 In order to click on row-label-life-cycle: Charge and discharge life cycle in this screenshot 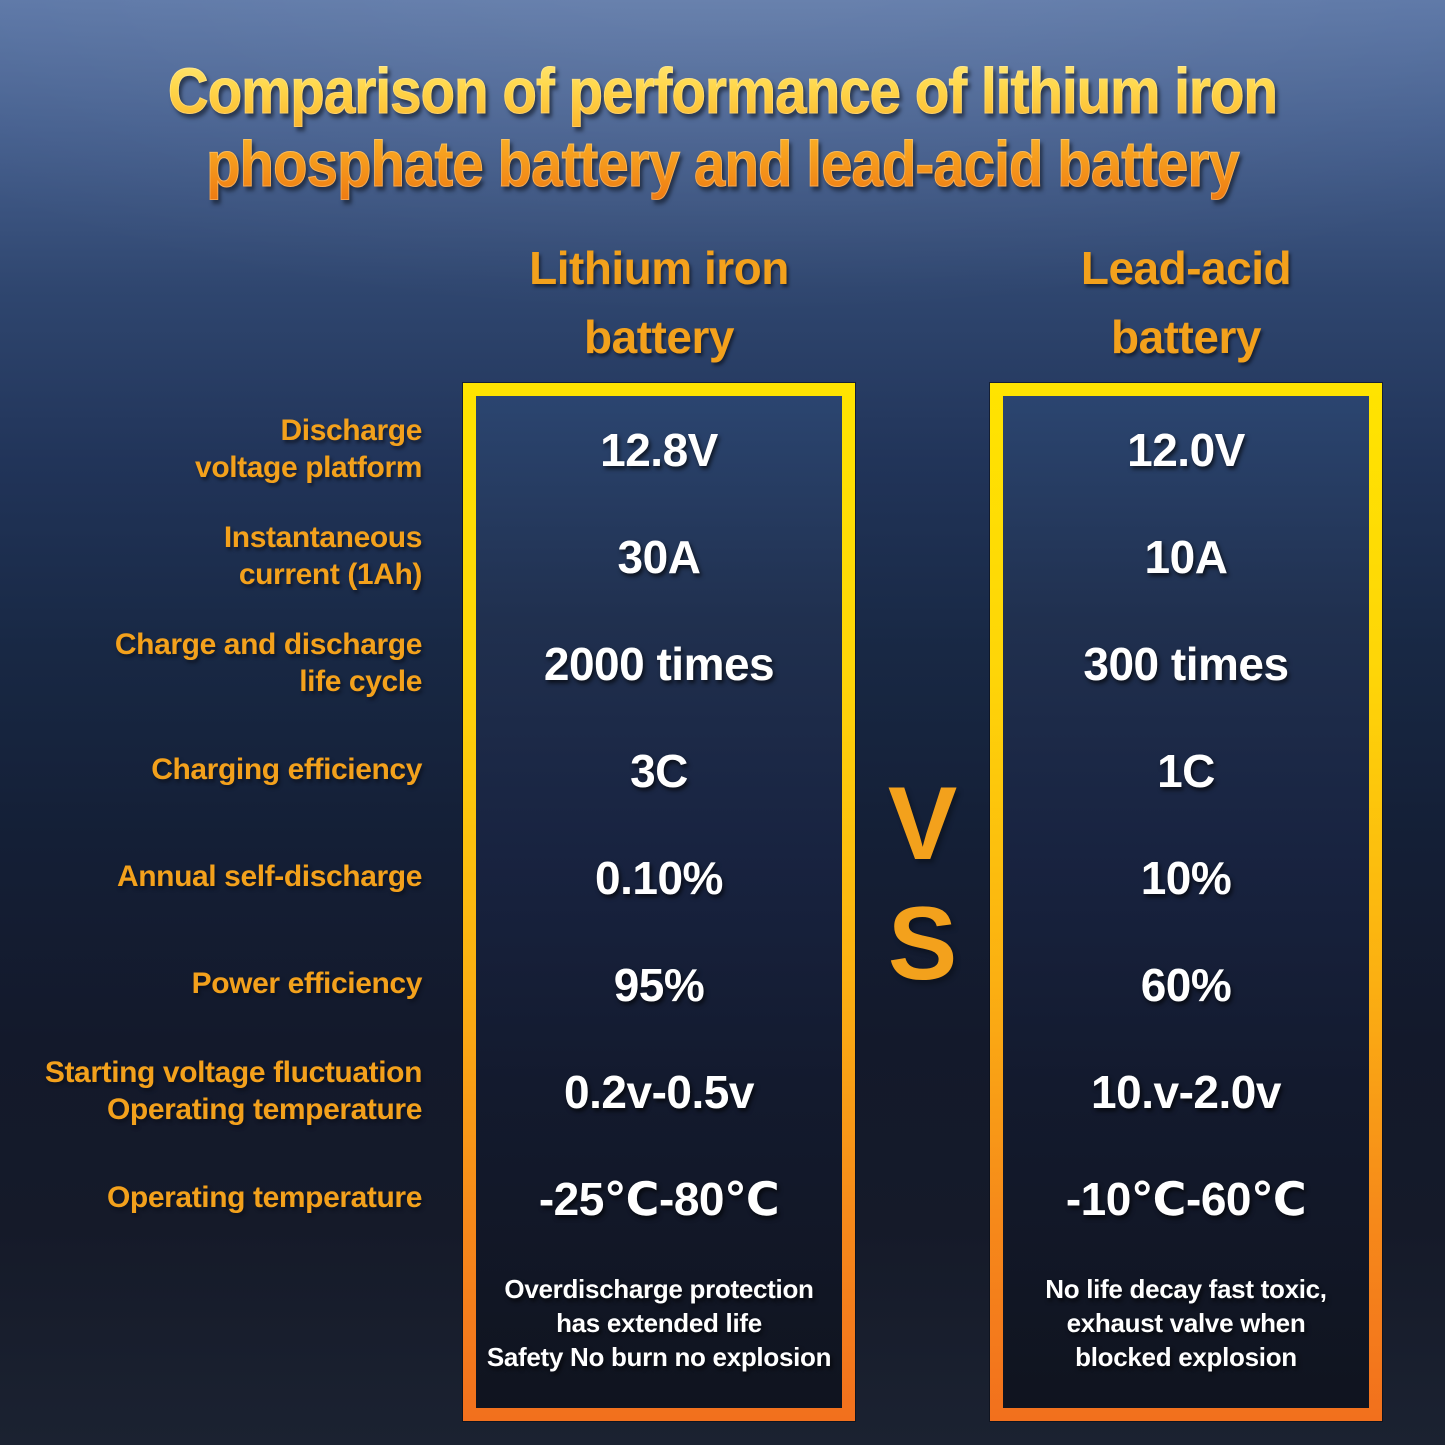, I will do `click(268, 662)`.